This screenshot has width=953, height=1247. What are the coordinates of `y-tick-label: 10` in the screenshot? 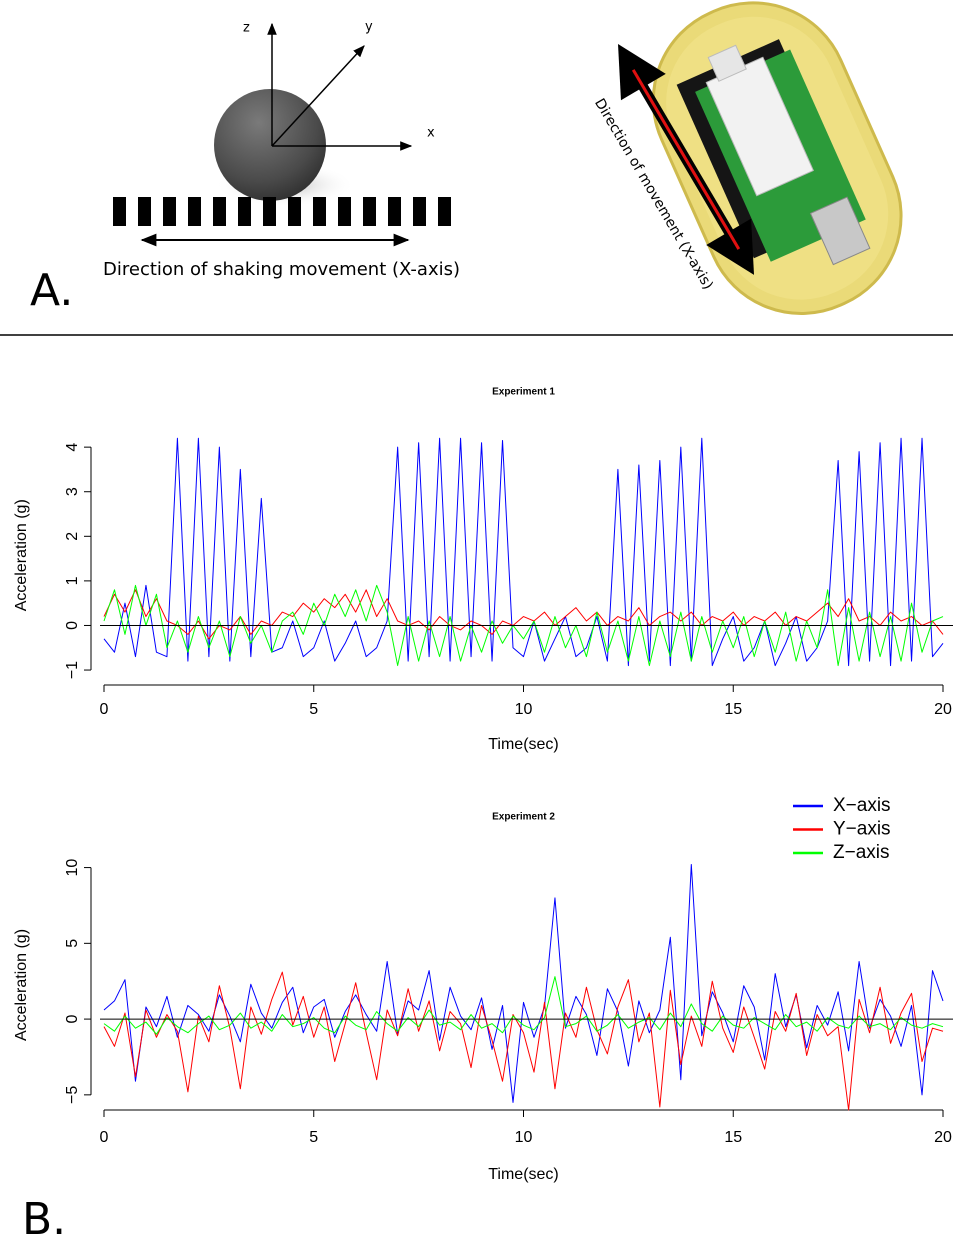 It's located at (72, 868).